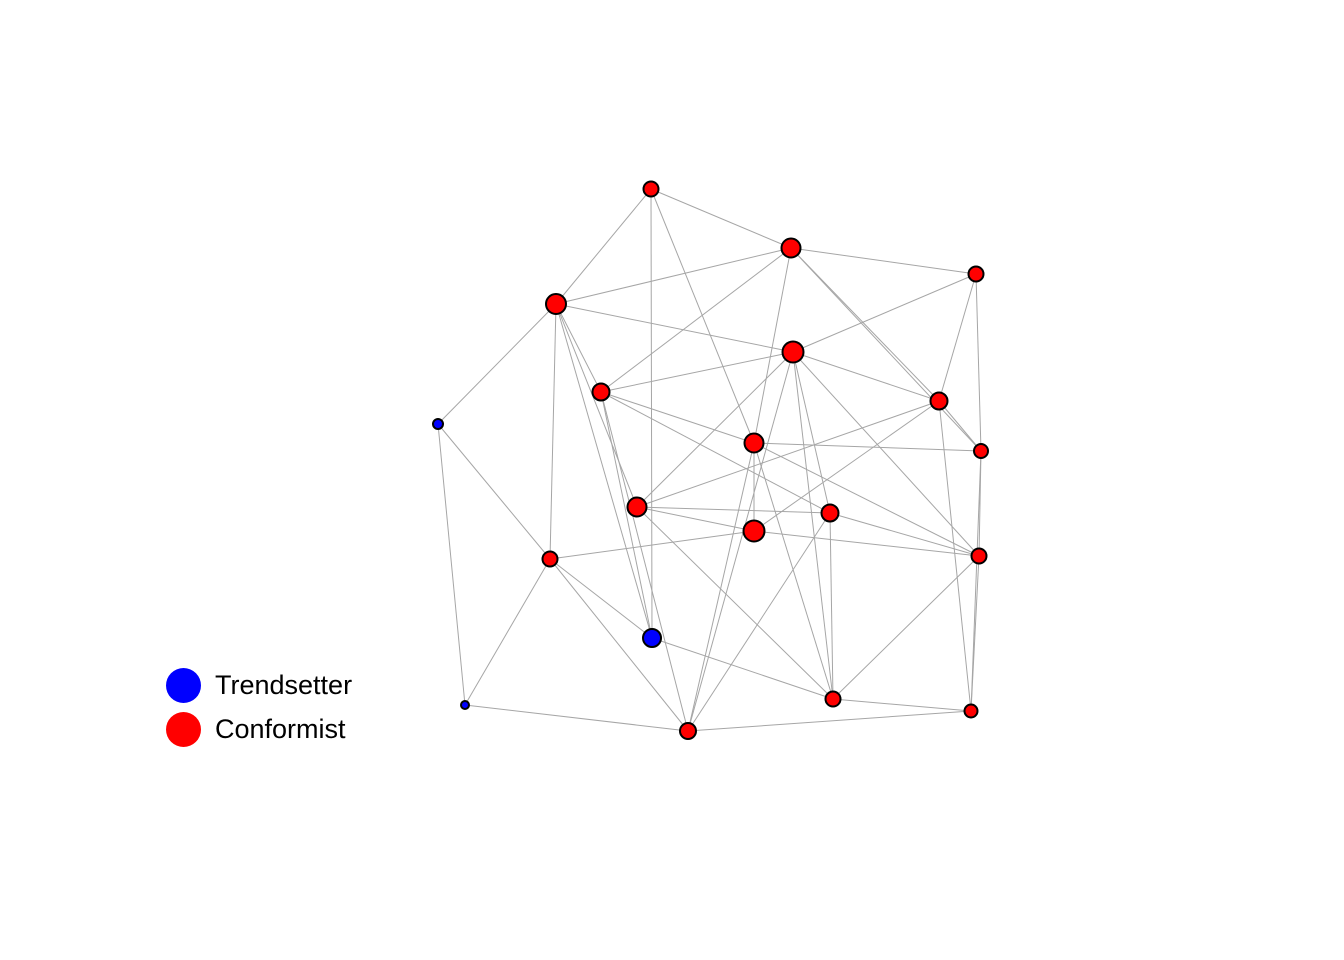  I want to click on legend-label-conformist: Conformist, so click(280, 729).